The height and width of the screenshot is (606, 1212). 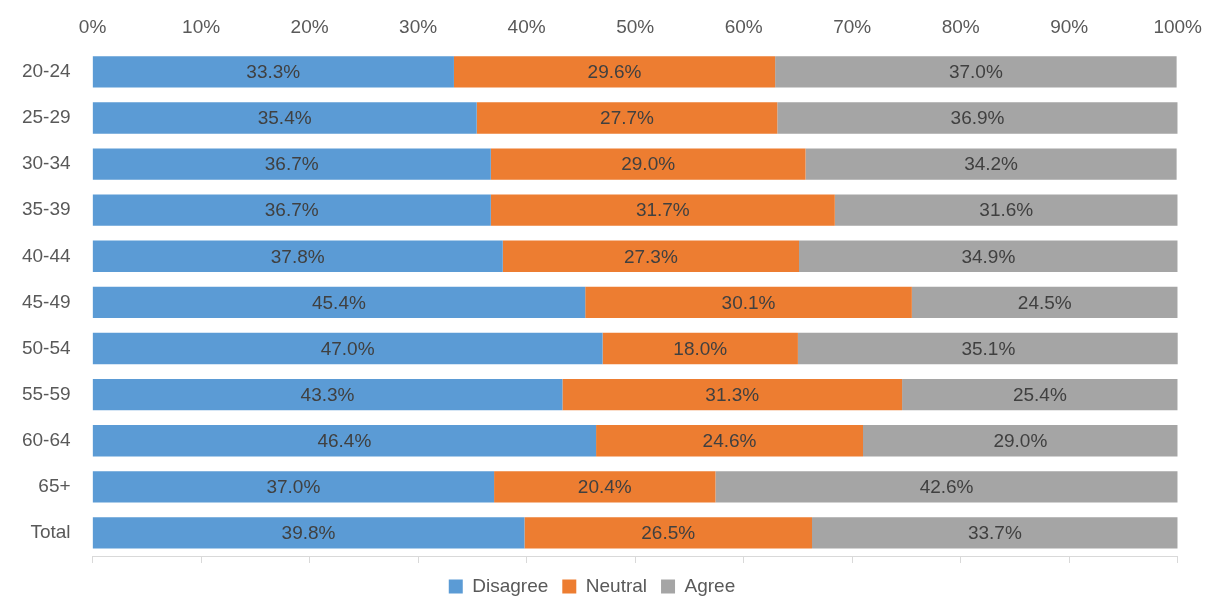 What do you see at coordinates (54, 486) in the screenshot?
I see `y-tick-label: 65+` at bounding box center [54, 486].